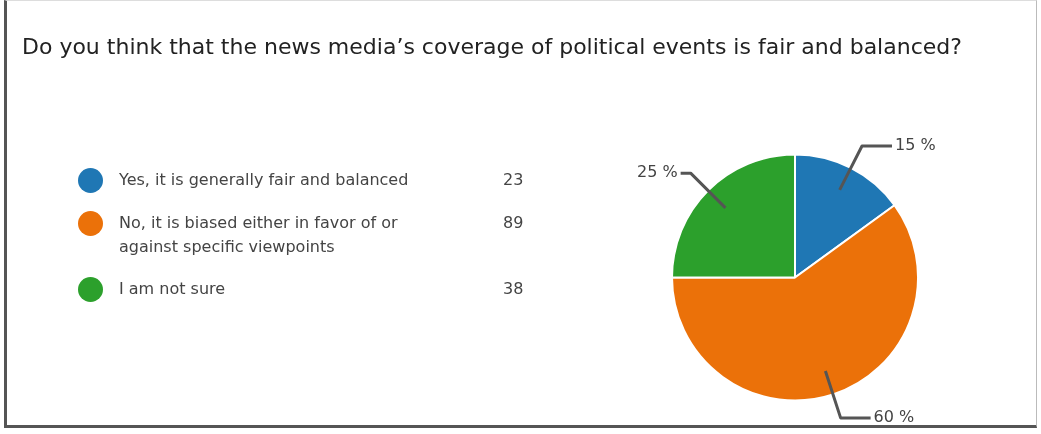 This screenshot has height=434, width=1041. What do you see at coordinates (894, 417) in the screenshot?
I see `data-label: 60 %` at bounding box center [894, 417].